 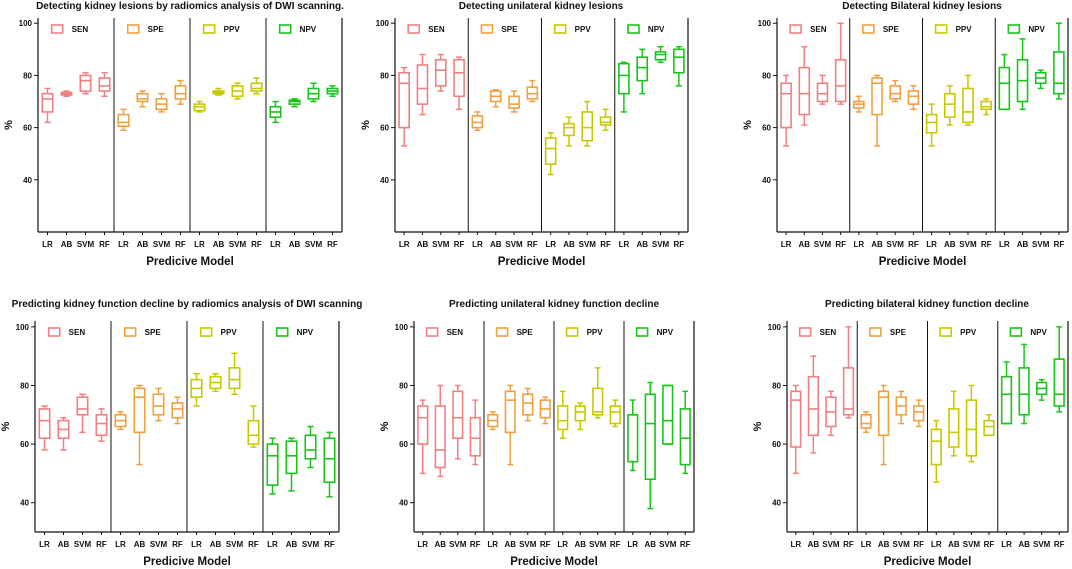 I want to click on y-tick-label: 100, so click(x=765, y=23).